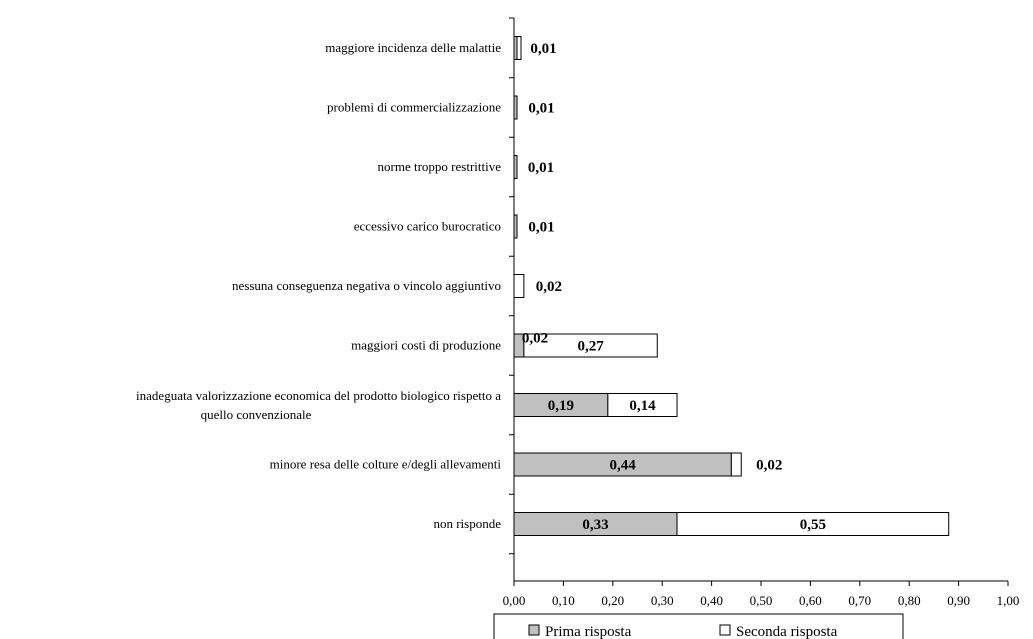 Image resolution: width=1033 pixels, height=639 pixels. I want to click on x-tick-label: 0,60, so click(810, 600).